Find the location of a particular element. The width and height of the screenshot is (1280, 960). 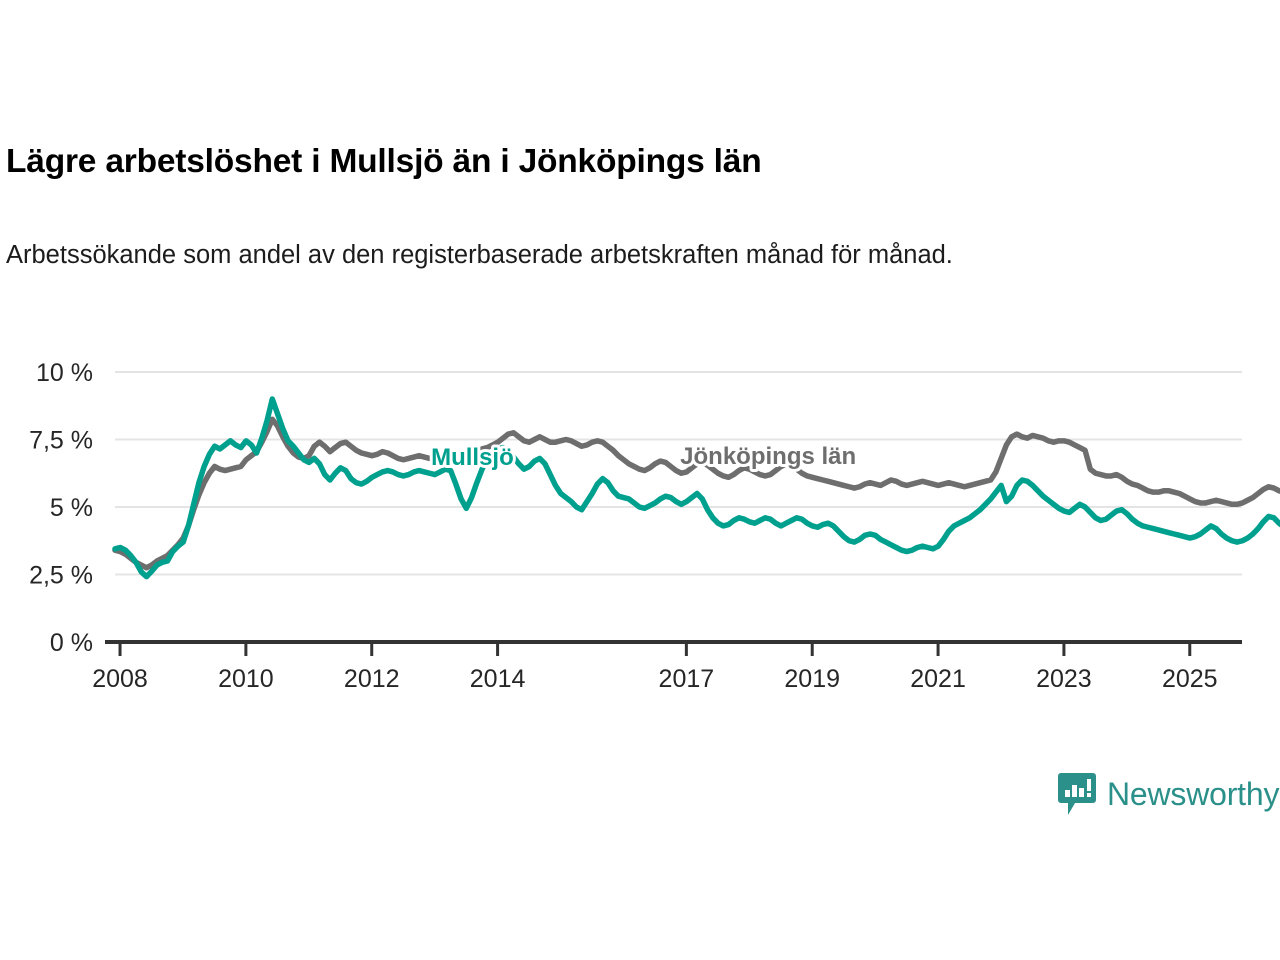

x-axis-tick-label: 2008 is located at coordinates (120, 679).